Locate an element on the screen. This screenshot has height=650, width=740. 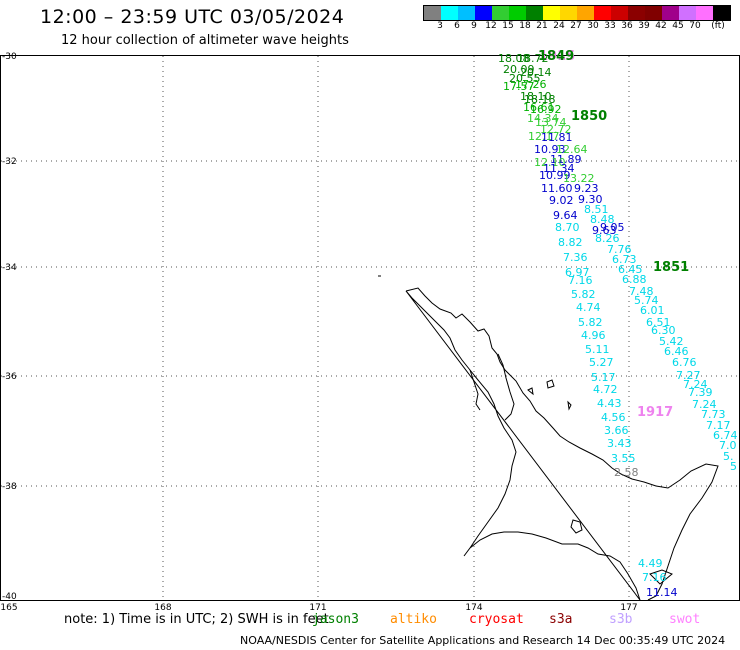
wave-height-value: 6.88 is located at coordinates (634, 279).